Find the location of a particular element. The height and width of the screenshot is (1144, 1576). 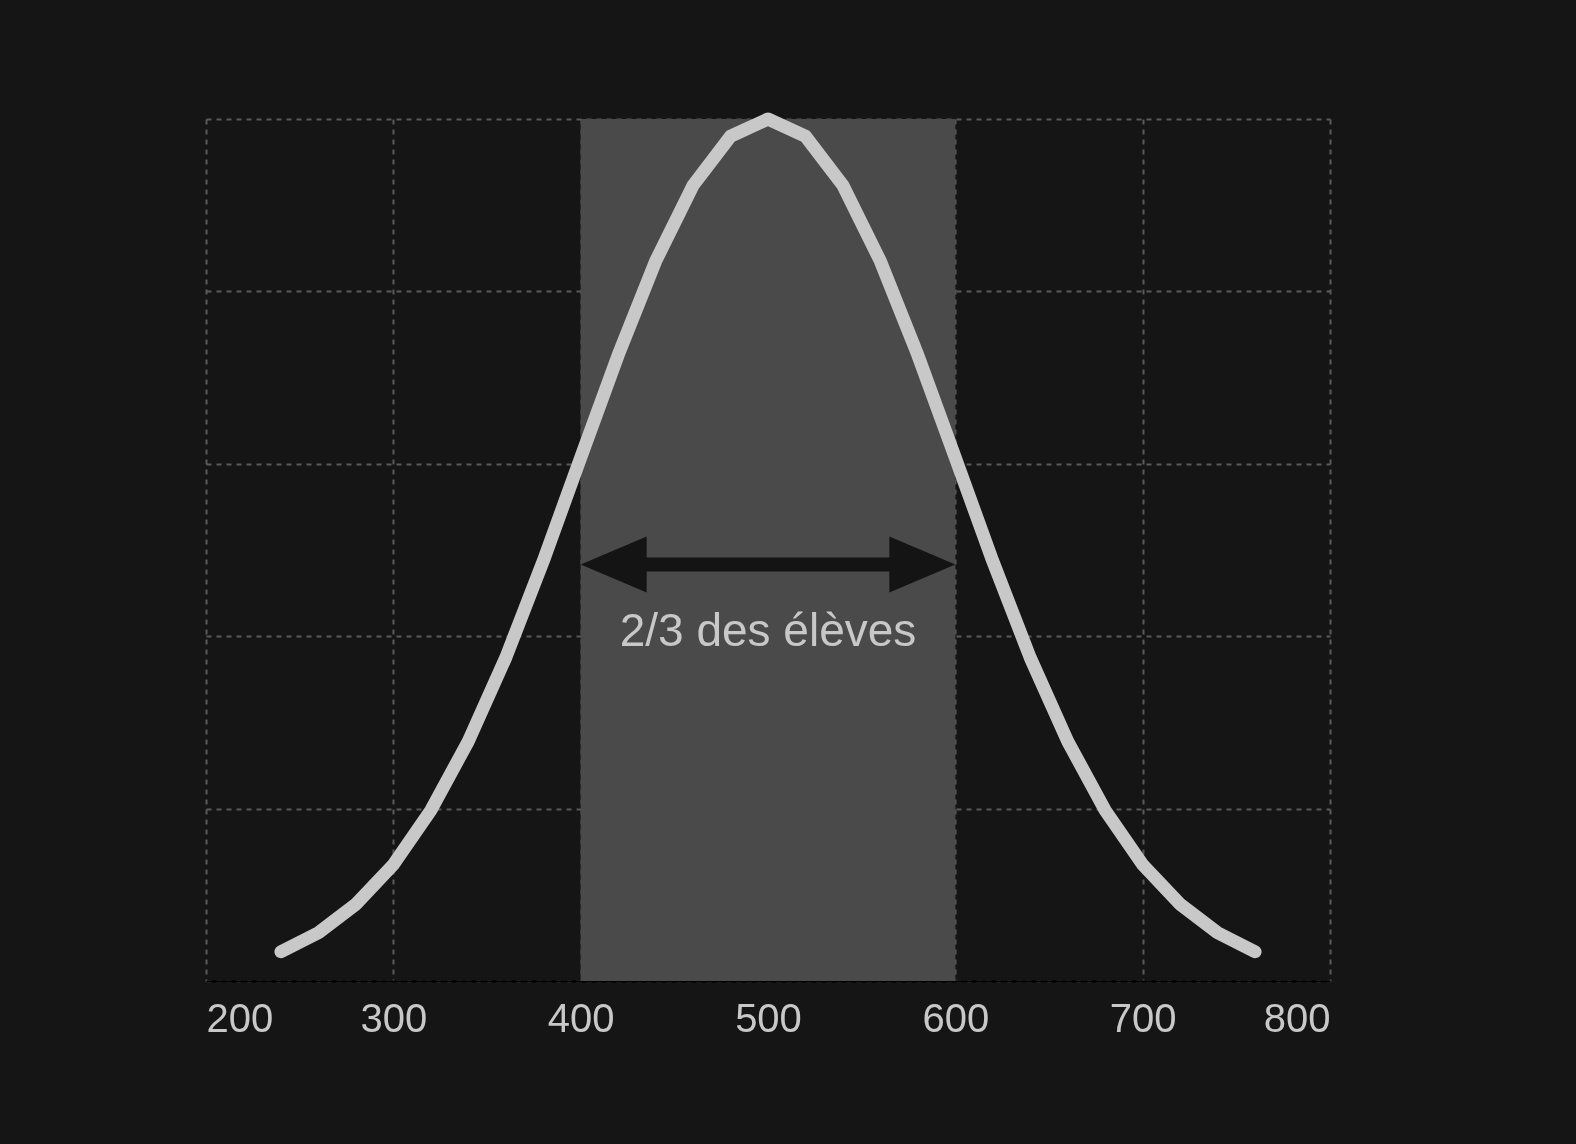

x-tick-label: 600 is located at coordinates (956, 1017).